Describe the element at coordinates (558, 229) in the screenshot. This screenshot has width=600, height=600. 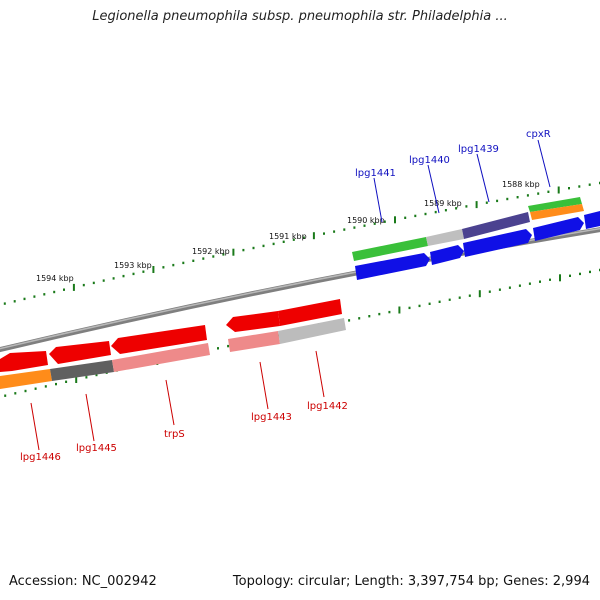
I see `feature-cpxR-arrow` at that location.